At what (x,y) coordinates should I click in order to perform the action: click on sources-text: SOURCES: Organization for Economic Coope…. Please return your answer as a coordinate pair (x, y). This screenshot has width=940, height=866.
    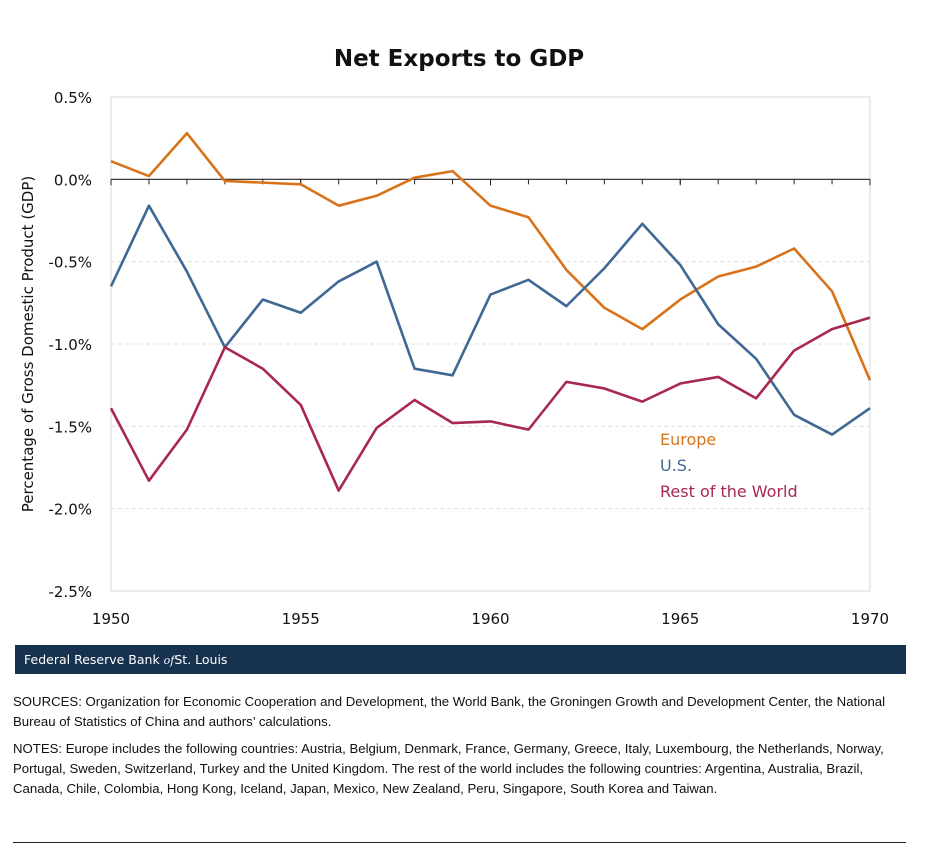
    Looking at the image, I should click on (449, 711).